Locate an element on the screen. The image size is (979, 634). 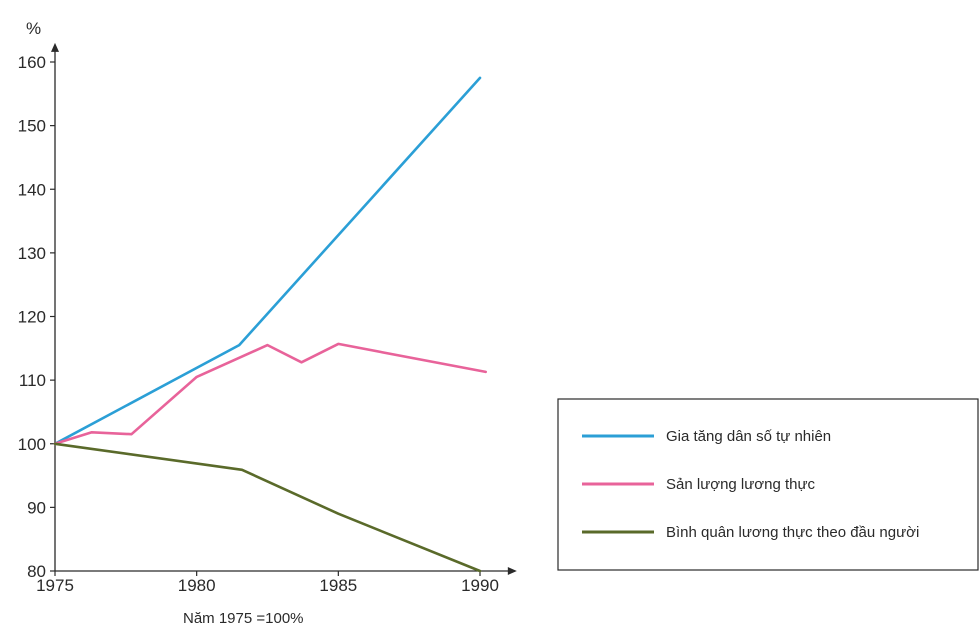
y-tick-label: 110 is located at coordinates (32, 380).